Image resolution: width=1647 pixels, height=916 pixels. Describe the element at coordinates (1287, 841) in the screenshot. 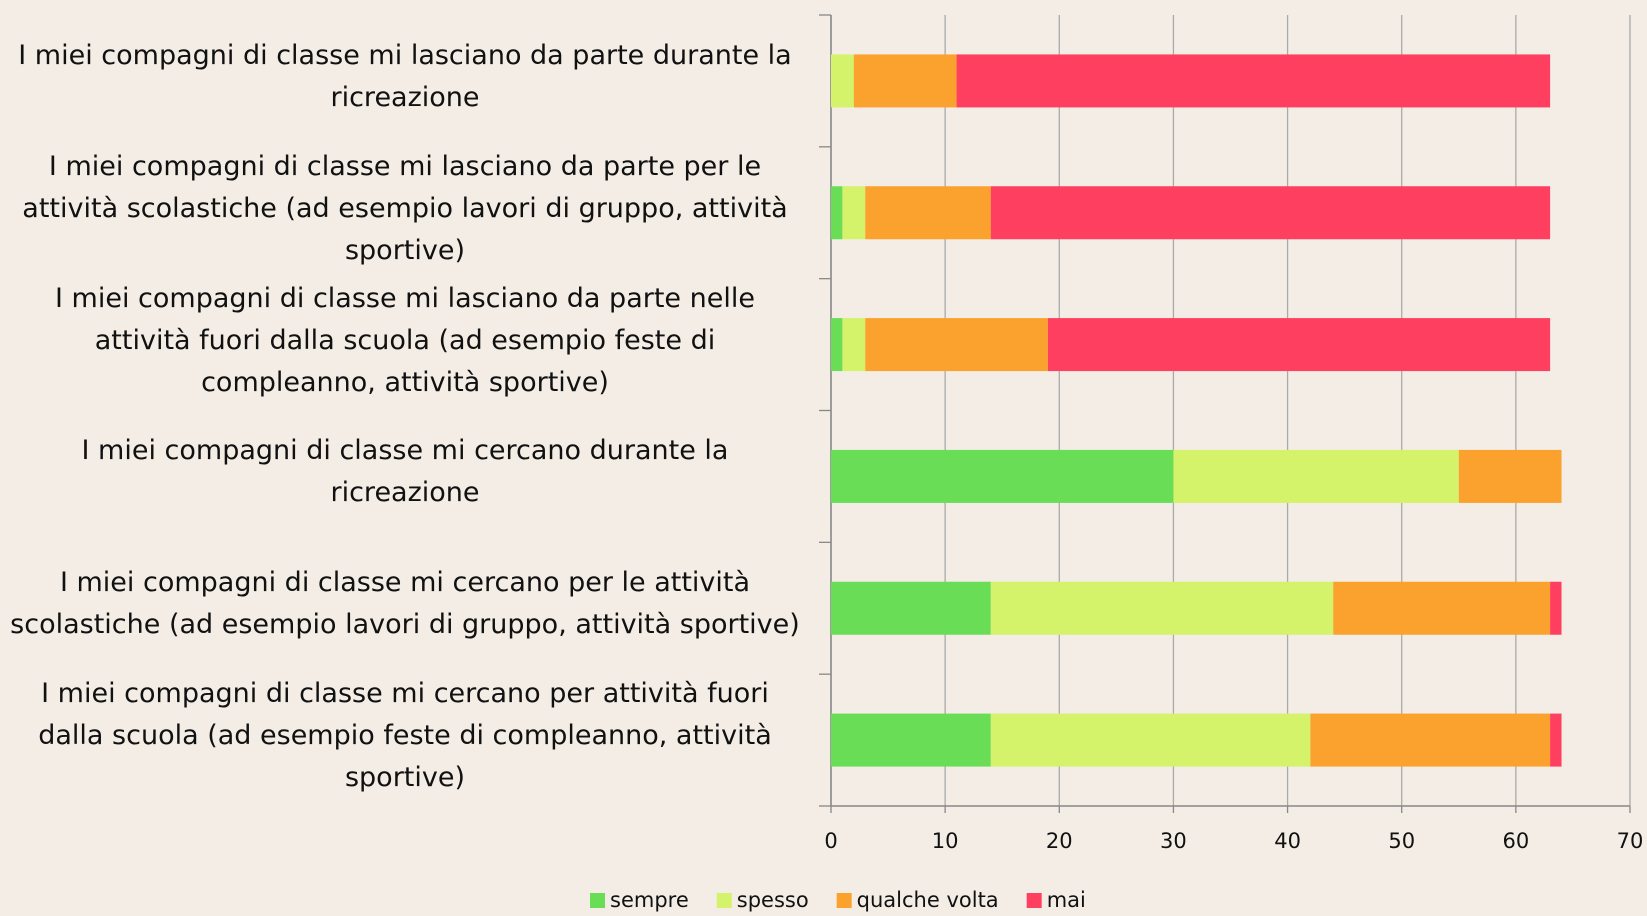

I see `x-tick-label: 40` at that location.